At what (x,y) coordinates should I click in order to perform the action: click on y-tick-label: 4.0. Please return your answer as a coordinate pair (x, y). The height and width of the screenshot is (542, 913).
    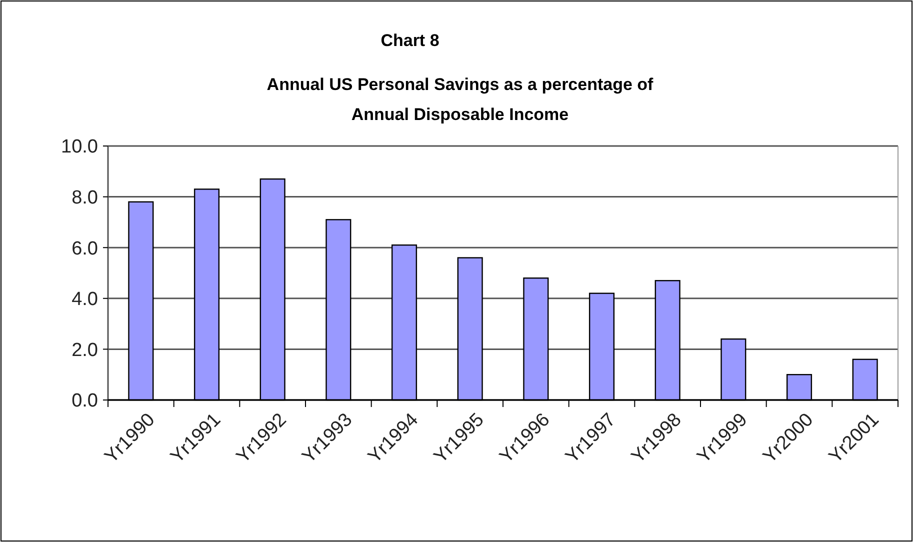
    Looking at the image, I should click on (85, 299).